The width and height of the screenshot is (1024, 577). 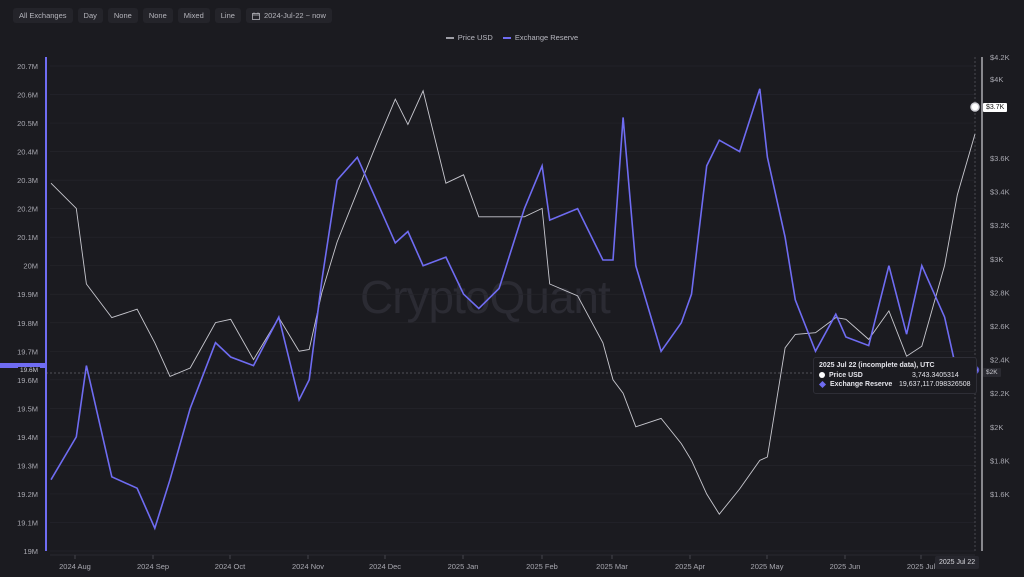 I want to click on svg-text: 19.9M, so click(x=27, y=294).